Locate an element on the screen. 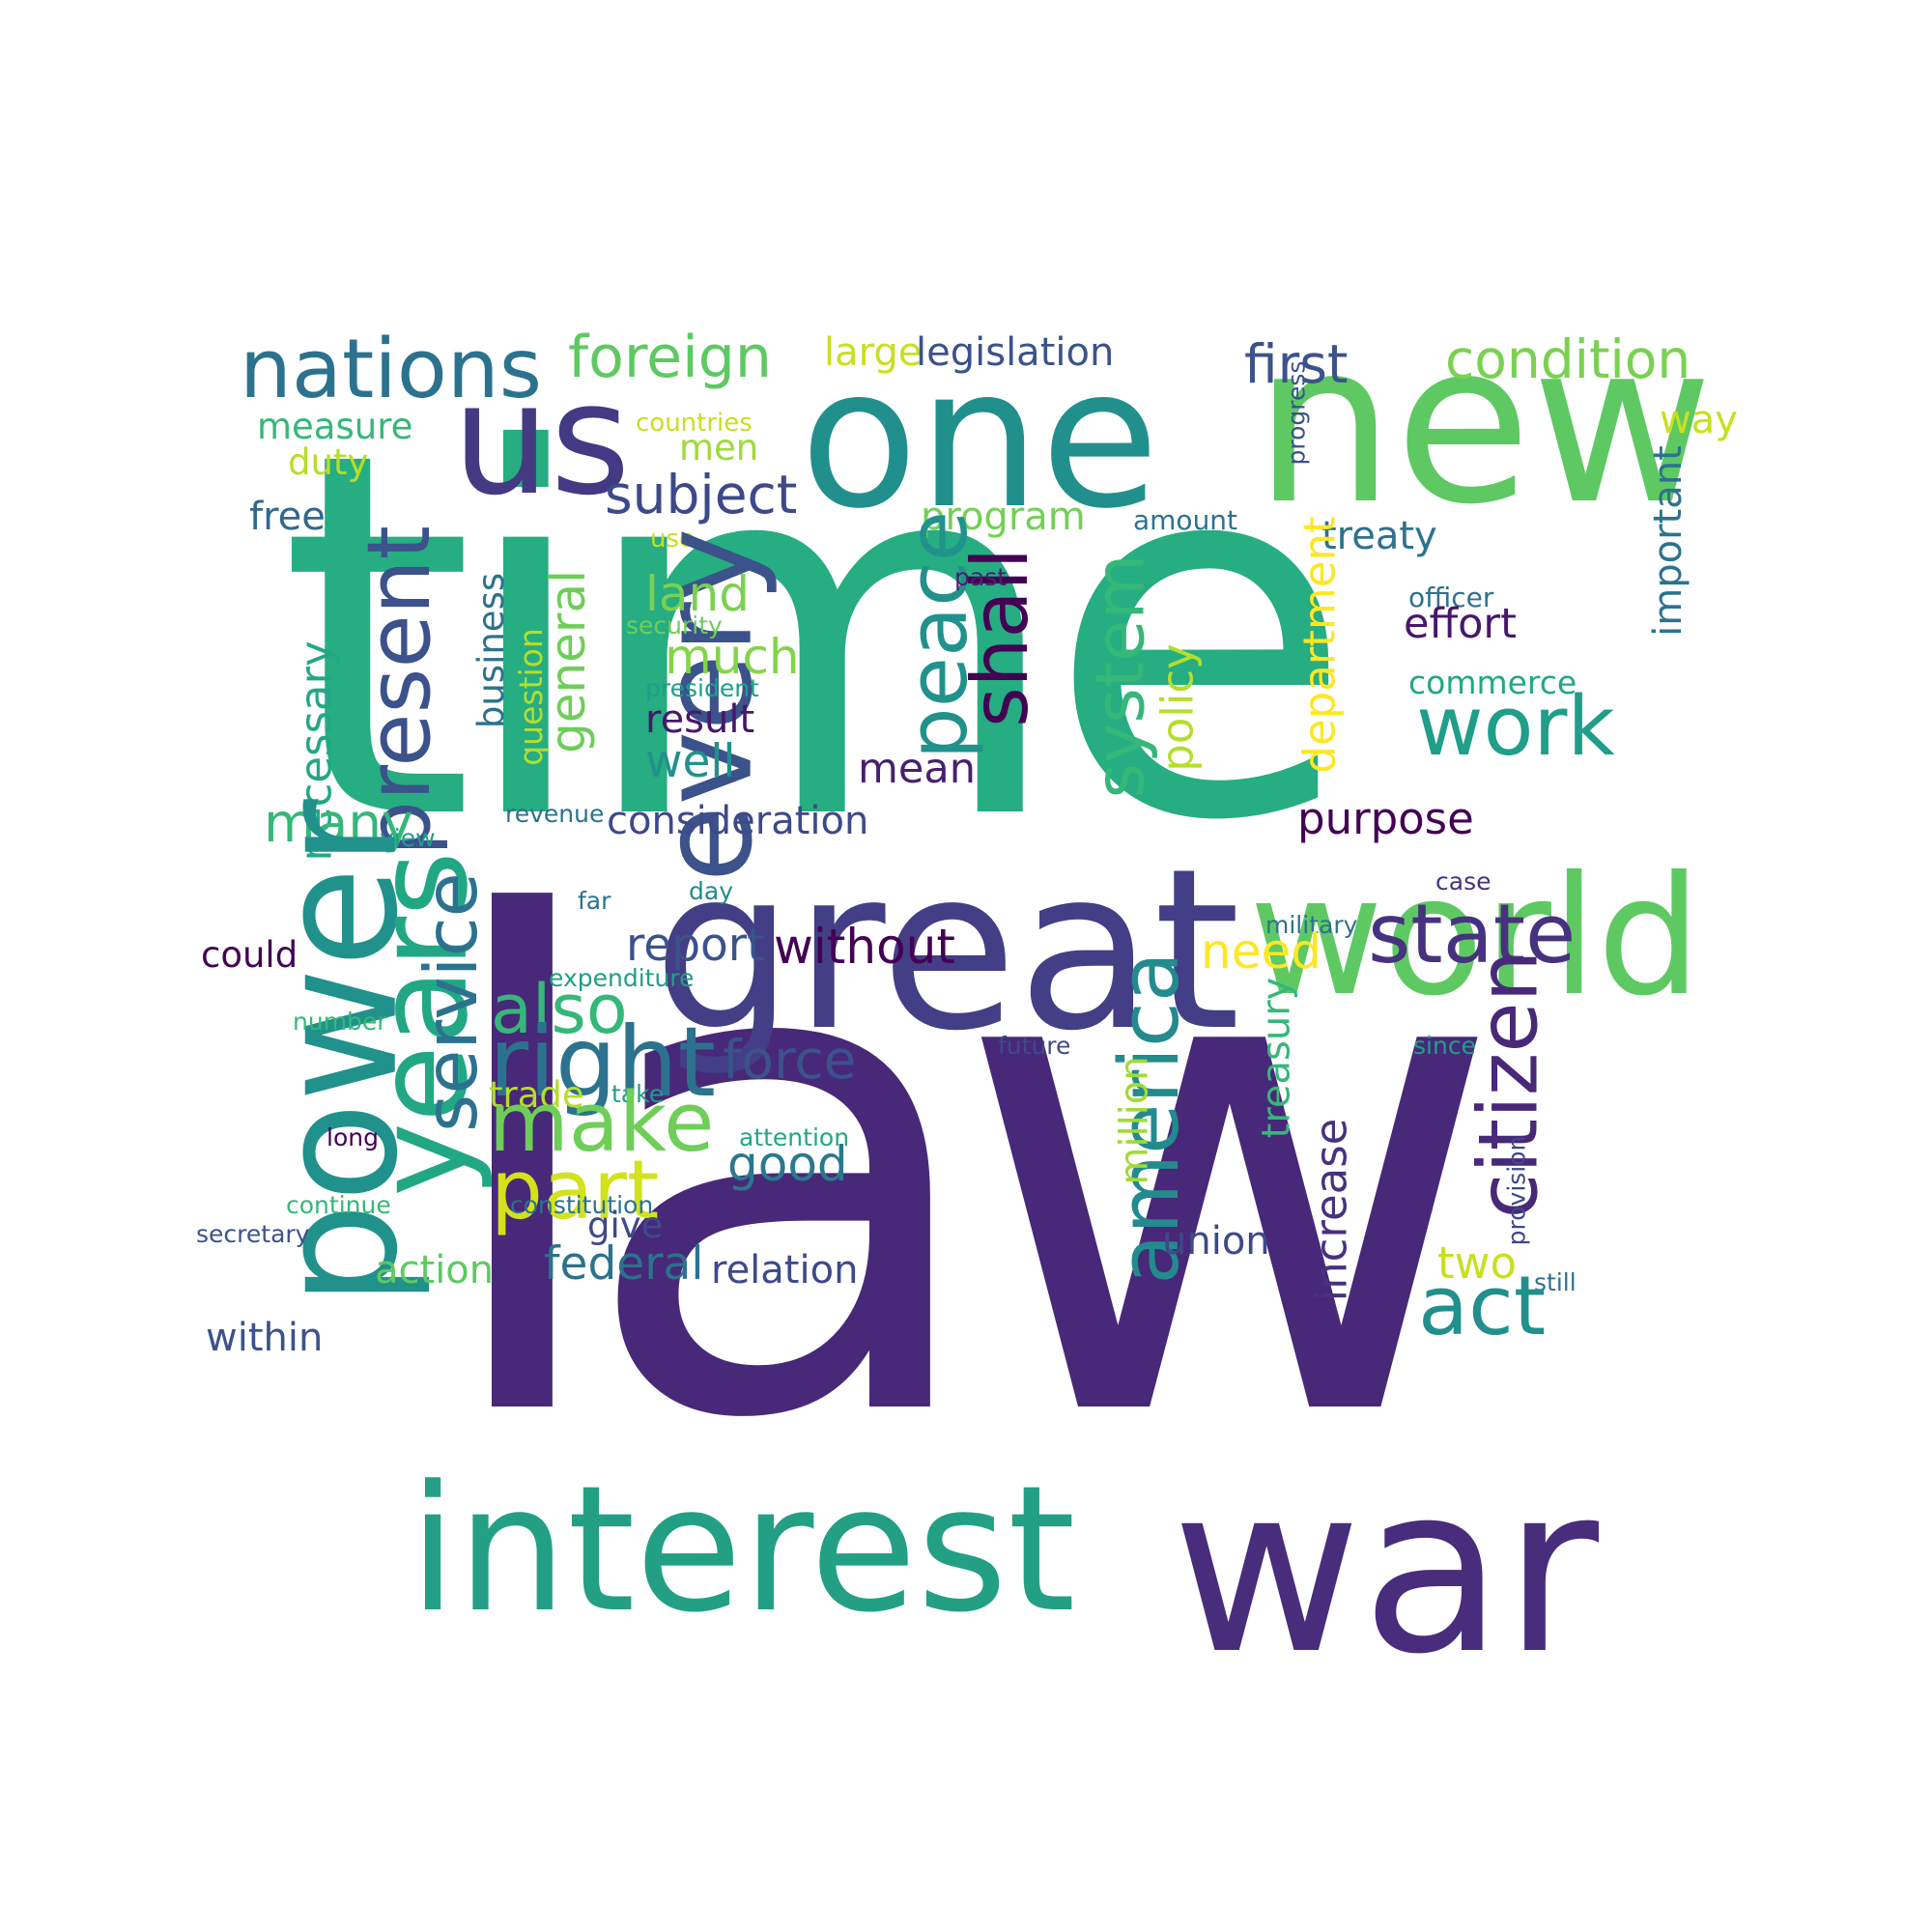 Image resolution: width=1932 pixels, height=1932 pixels. word-nations: nations is located at coordinates (391, 369).